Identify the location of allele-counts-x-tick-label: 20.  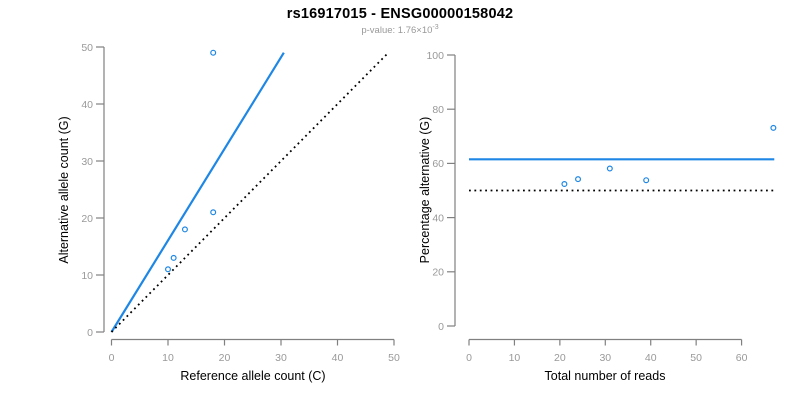
(225, 358).